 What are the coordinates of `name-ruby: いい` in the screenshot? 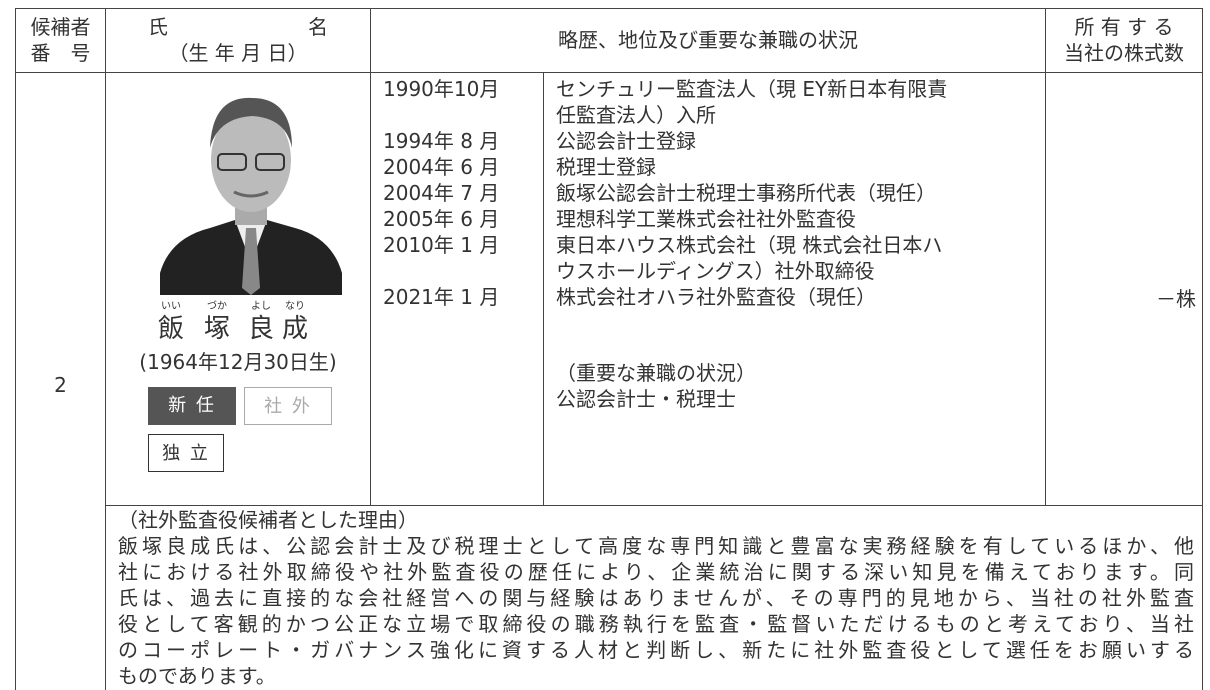 It's located at (171, 306).